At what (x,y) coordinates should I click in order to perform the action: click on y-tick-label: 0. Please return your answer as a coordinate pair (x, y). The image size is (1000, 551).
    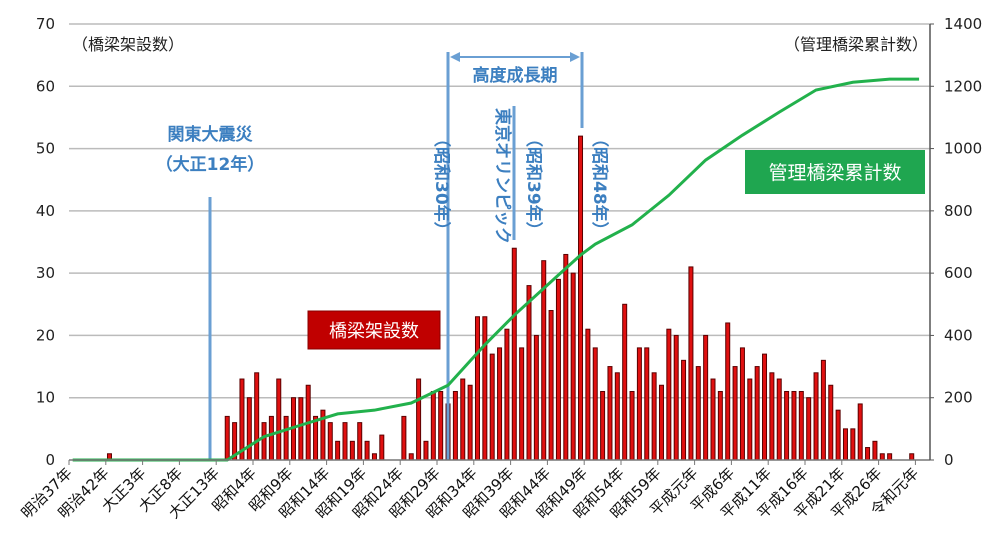
    Looking at the image, I should click on (50, 460).